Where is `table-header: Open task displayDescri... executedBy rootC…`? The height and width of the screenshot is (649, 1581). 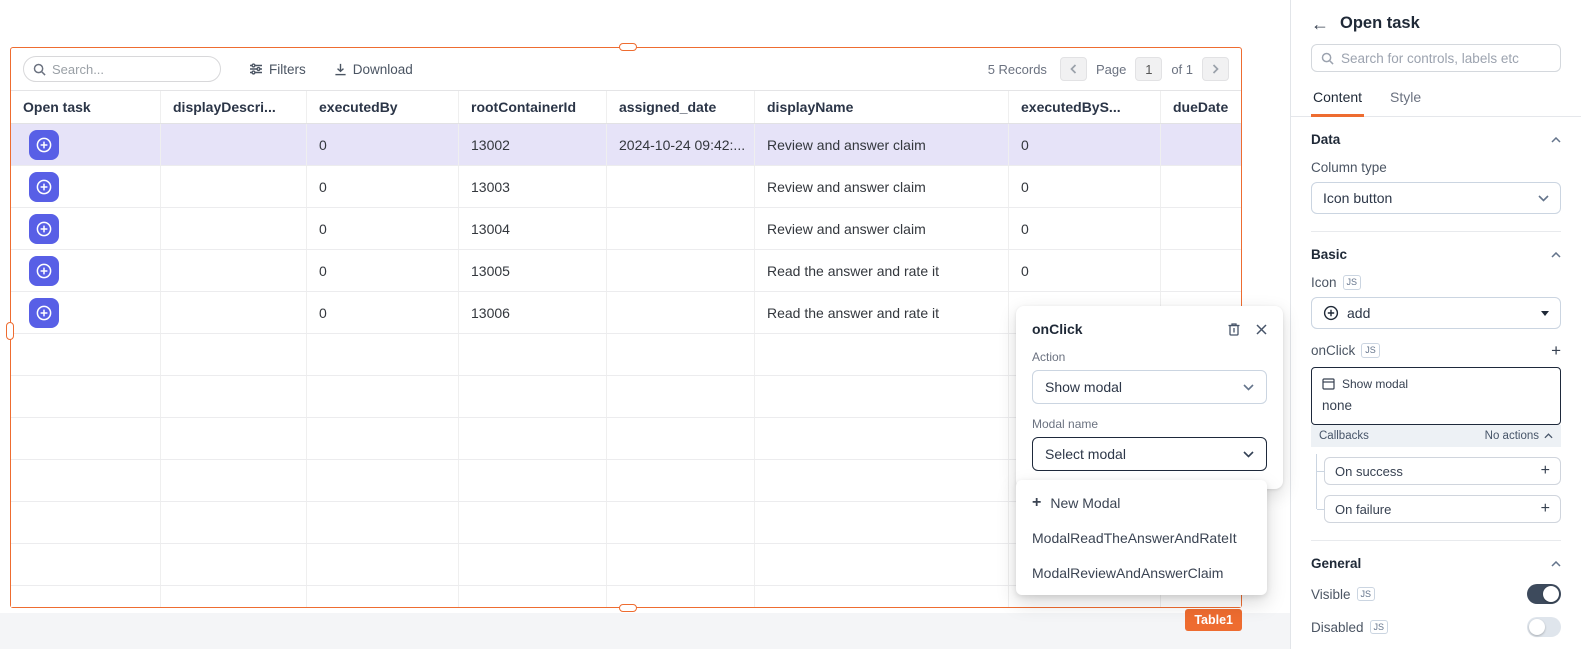 table-header: Open task displayDescri... executedBy rootC… is located at coordinates (626, 107).